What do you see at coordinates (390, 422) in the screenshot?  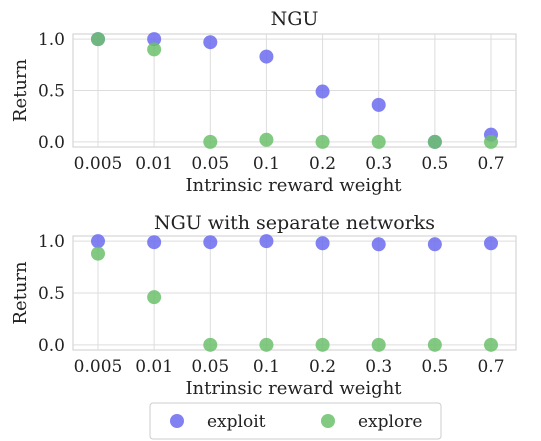 I see `legend-label-explore: explore` at bounding box center [390, 422].